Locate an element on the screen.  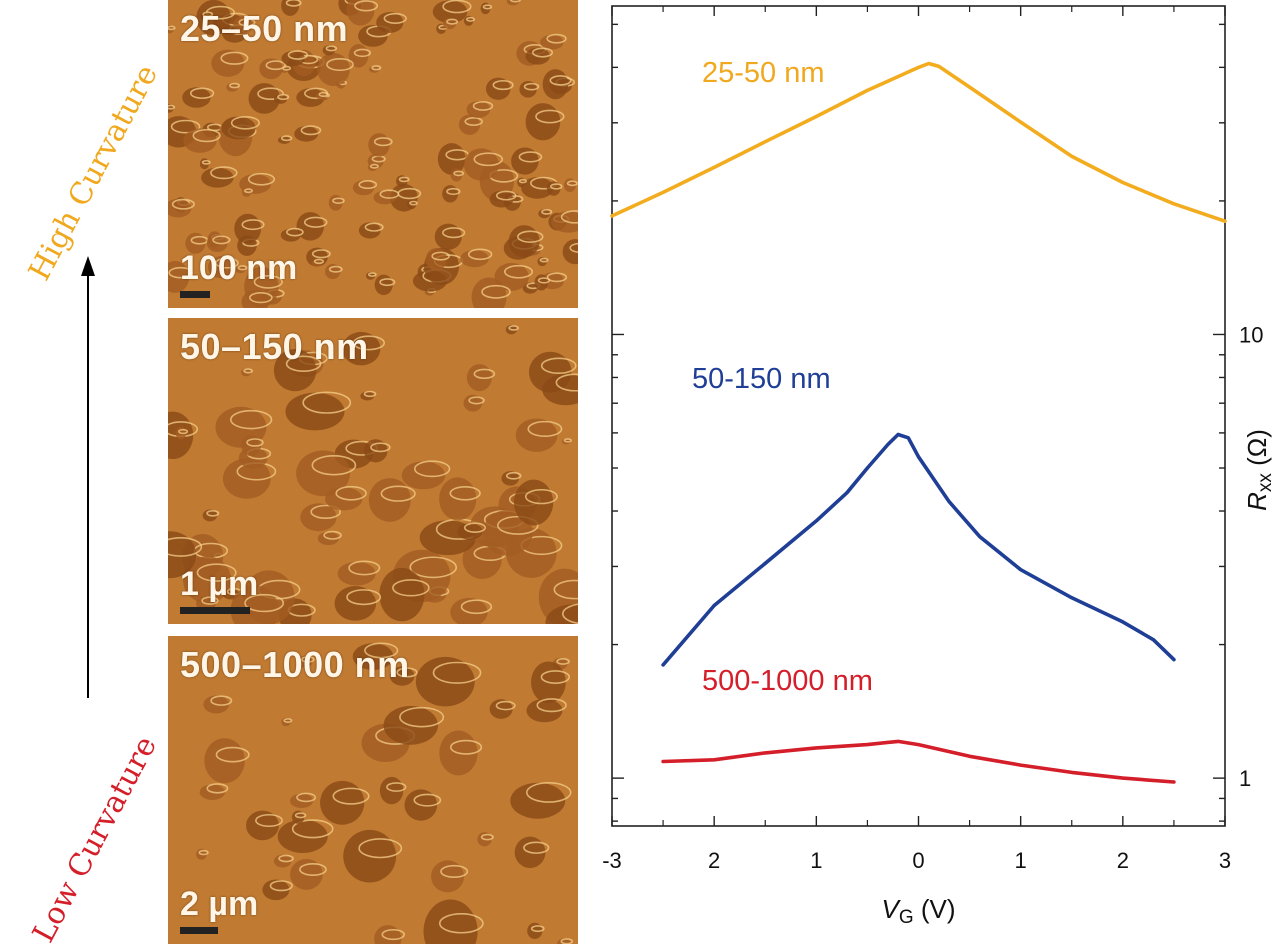
scale-bar-label: 1 µm is located at coordinates (219, 584).